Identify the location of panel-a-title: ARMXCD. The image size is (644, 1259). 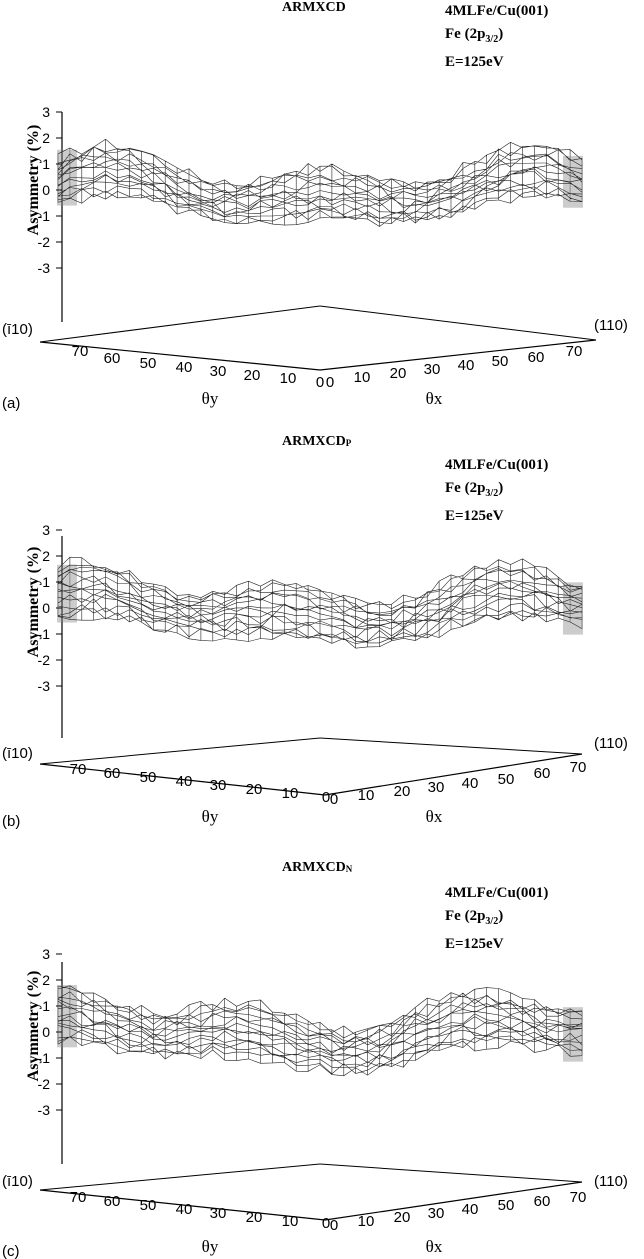
(314, 7).